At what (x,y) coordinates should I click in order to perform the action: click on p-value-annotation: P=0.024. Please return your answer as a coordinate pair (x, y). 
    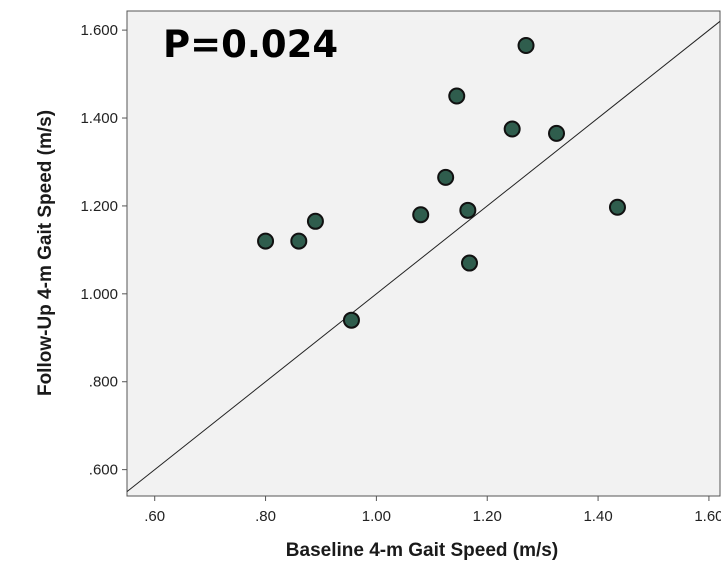
    Looking at the image, I should click on (250, 44).